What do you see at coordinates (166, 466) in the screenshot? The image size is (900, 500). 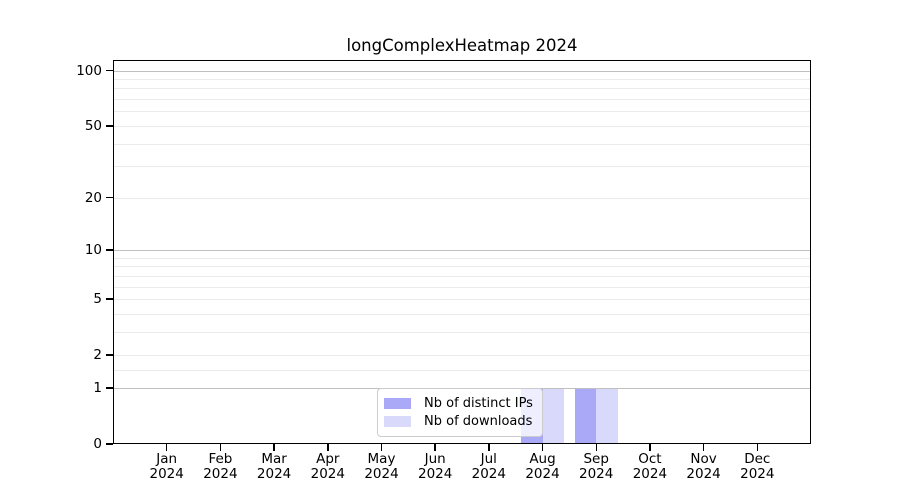 I see `x-tick-label: Jan 2024` at bounding box center [166, 466].